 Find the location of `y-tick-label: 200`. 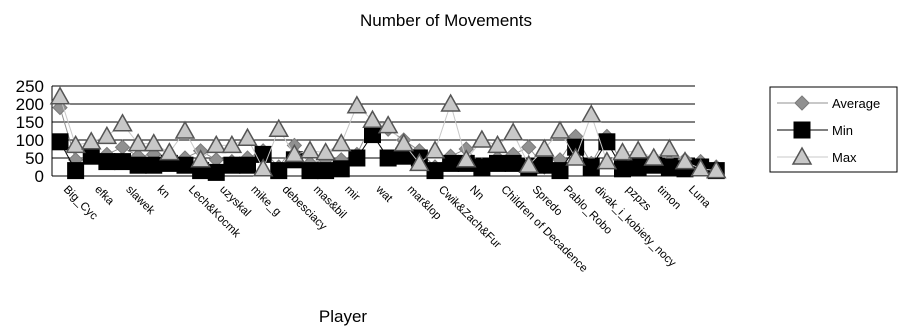

y-tick-label: 200 is located at coordinates (30, 104).